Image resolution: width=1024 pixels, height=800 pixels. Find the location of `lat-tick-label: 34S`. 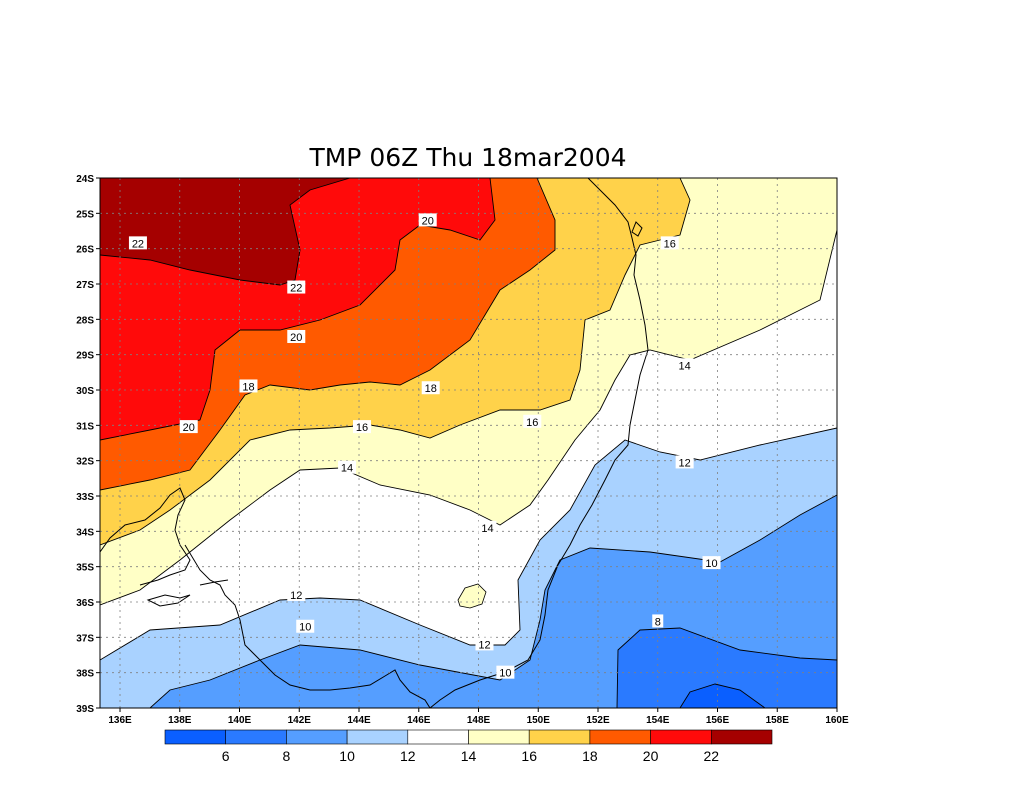

lat-tick-label: 34S is located at coordinates (85, 532).